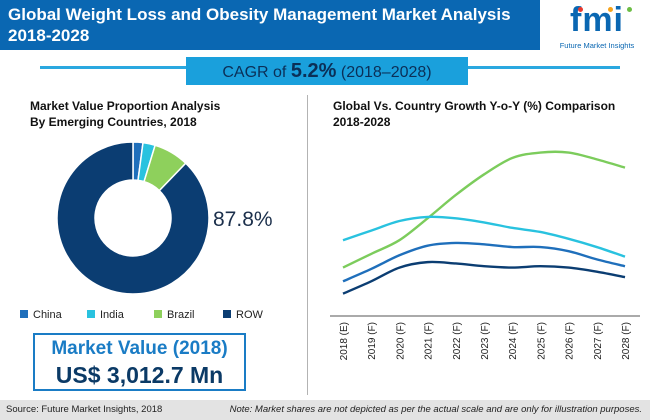  What do you see at coordinates (484, 277) in the screenshot?
I see `series-line-row` at bounding box center [484, 277].